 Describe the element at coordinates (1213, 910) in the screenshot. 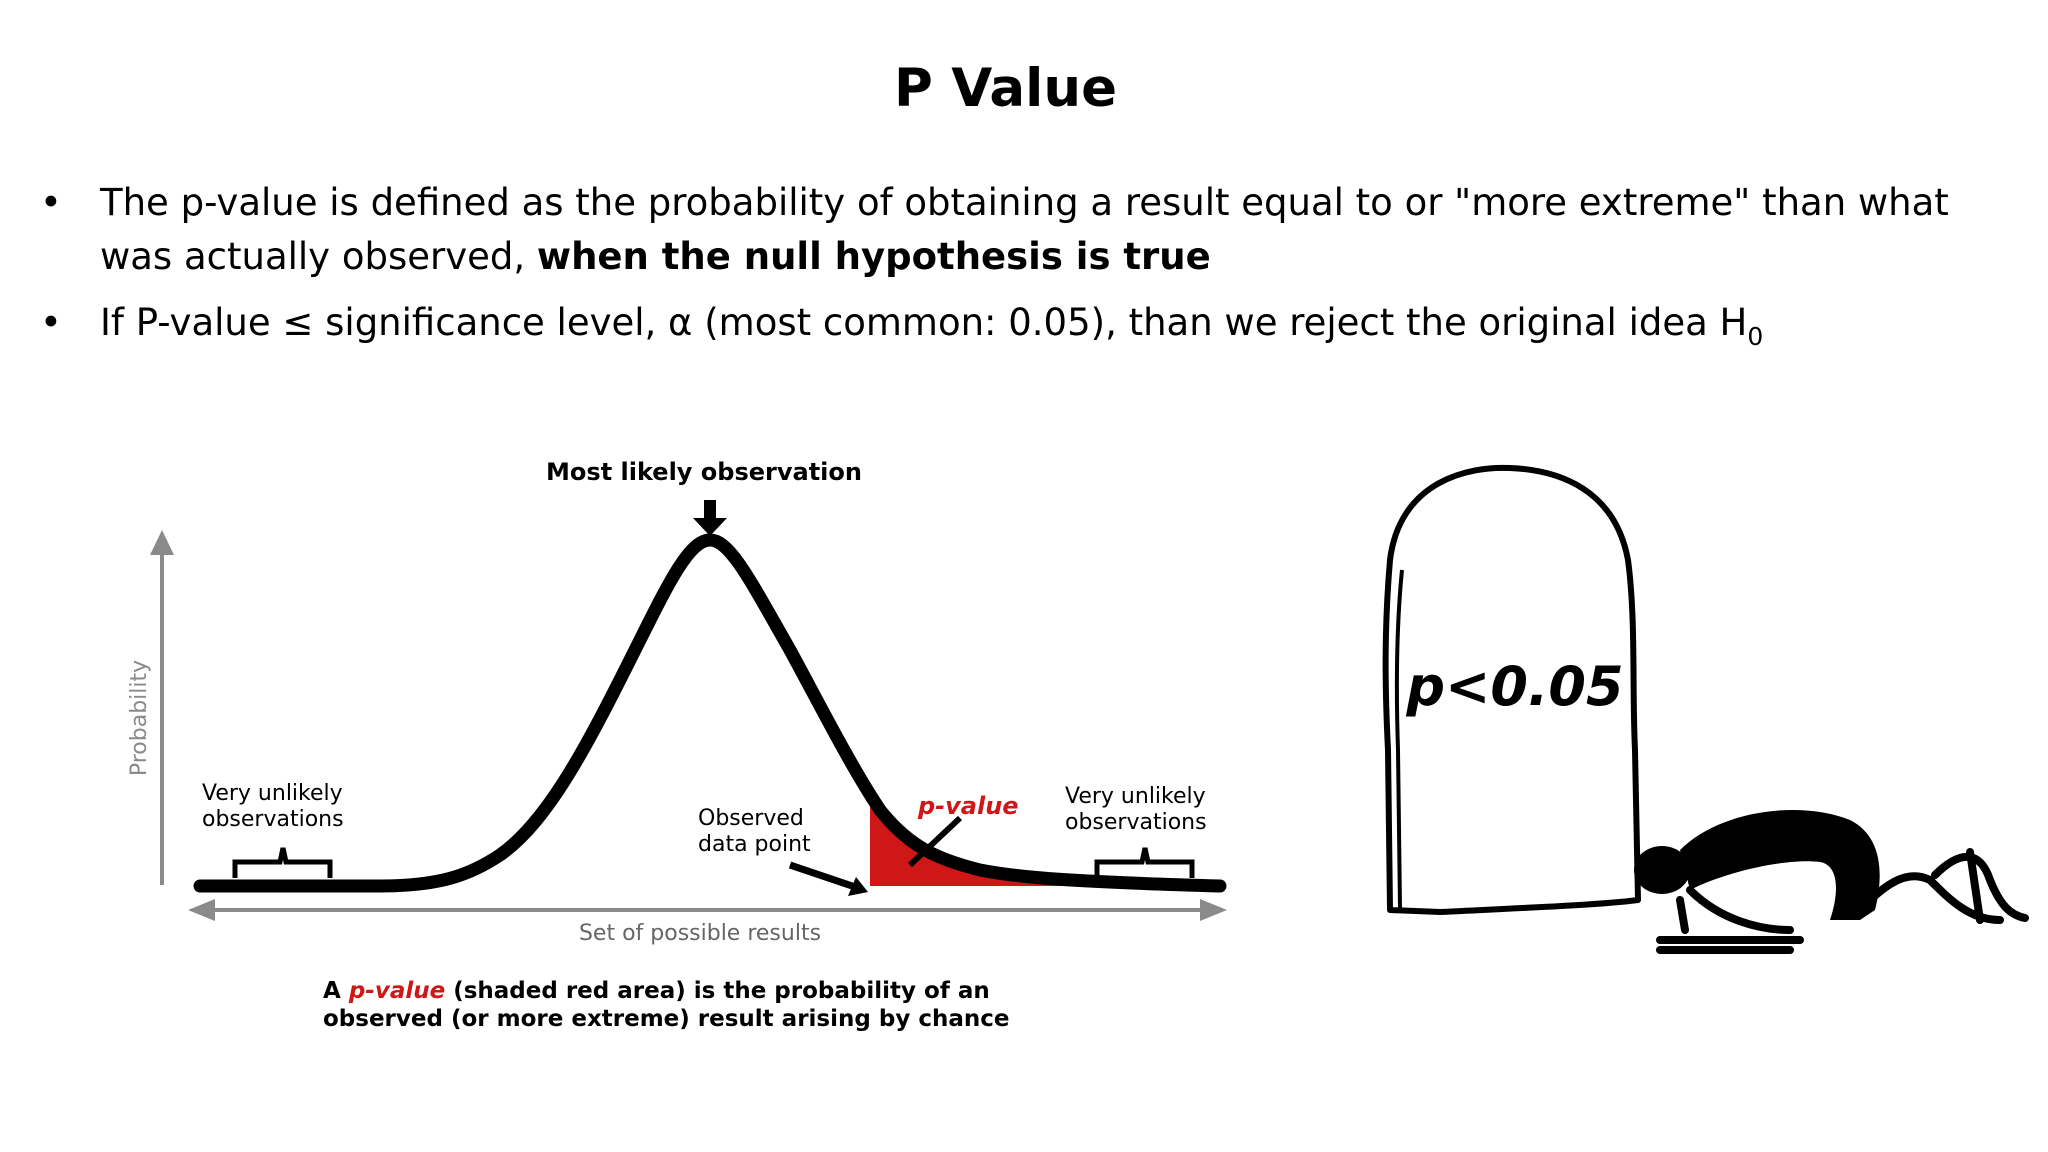

I see `x-axis-right-arrow-icon` at that location.